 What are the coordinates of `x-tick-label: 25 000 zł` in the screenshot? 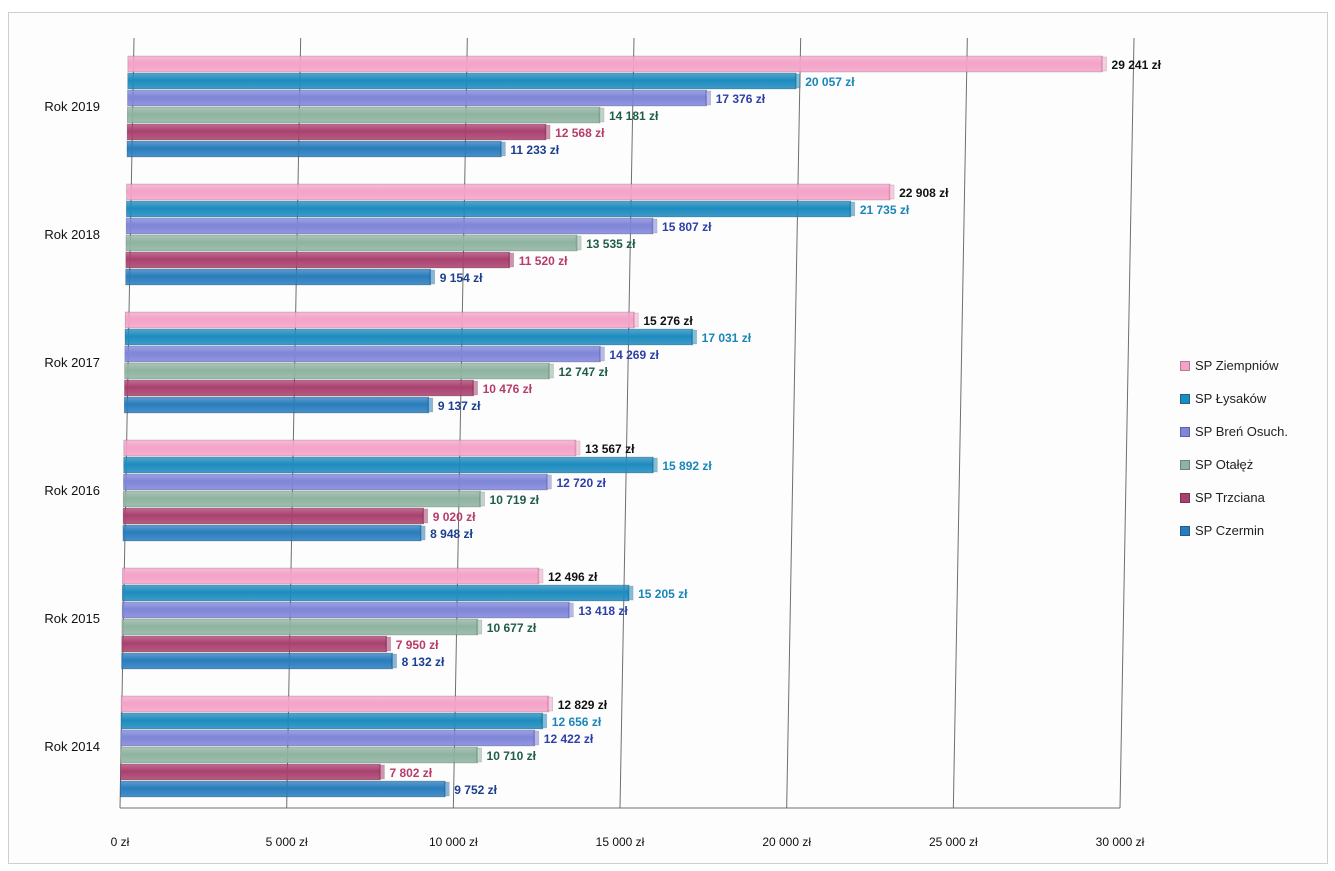 It's located at (953, 842).